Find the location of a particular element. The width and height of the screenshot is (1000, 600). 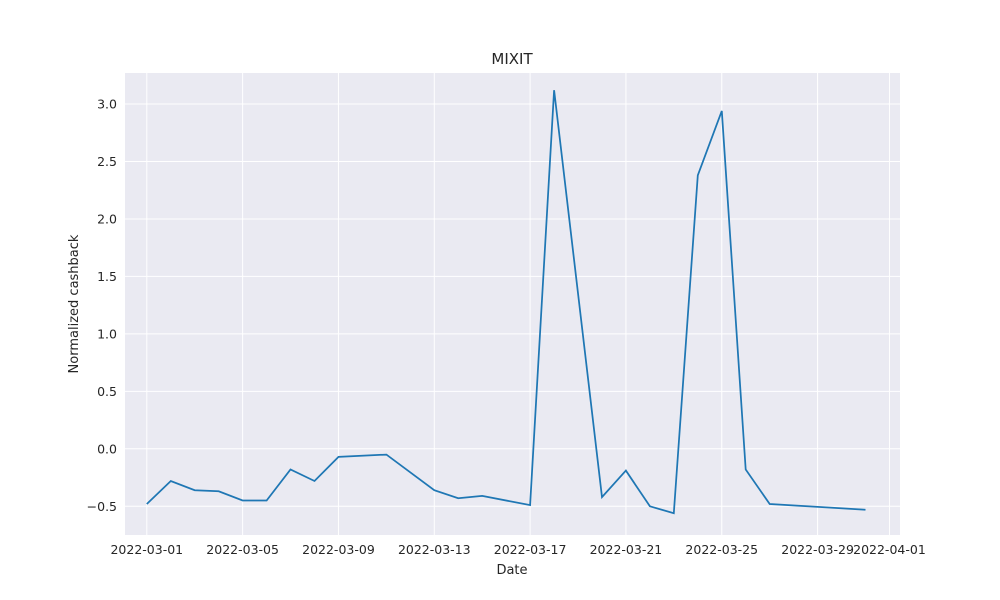

y-tick-label: 3.0 is located at coordinates (107, 104).